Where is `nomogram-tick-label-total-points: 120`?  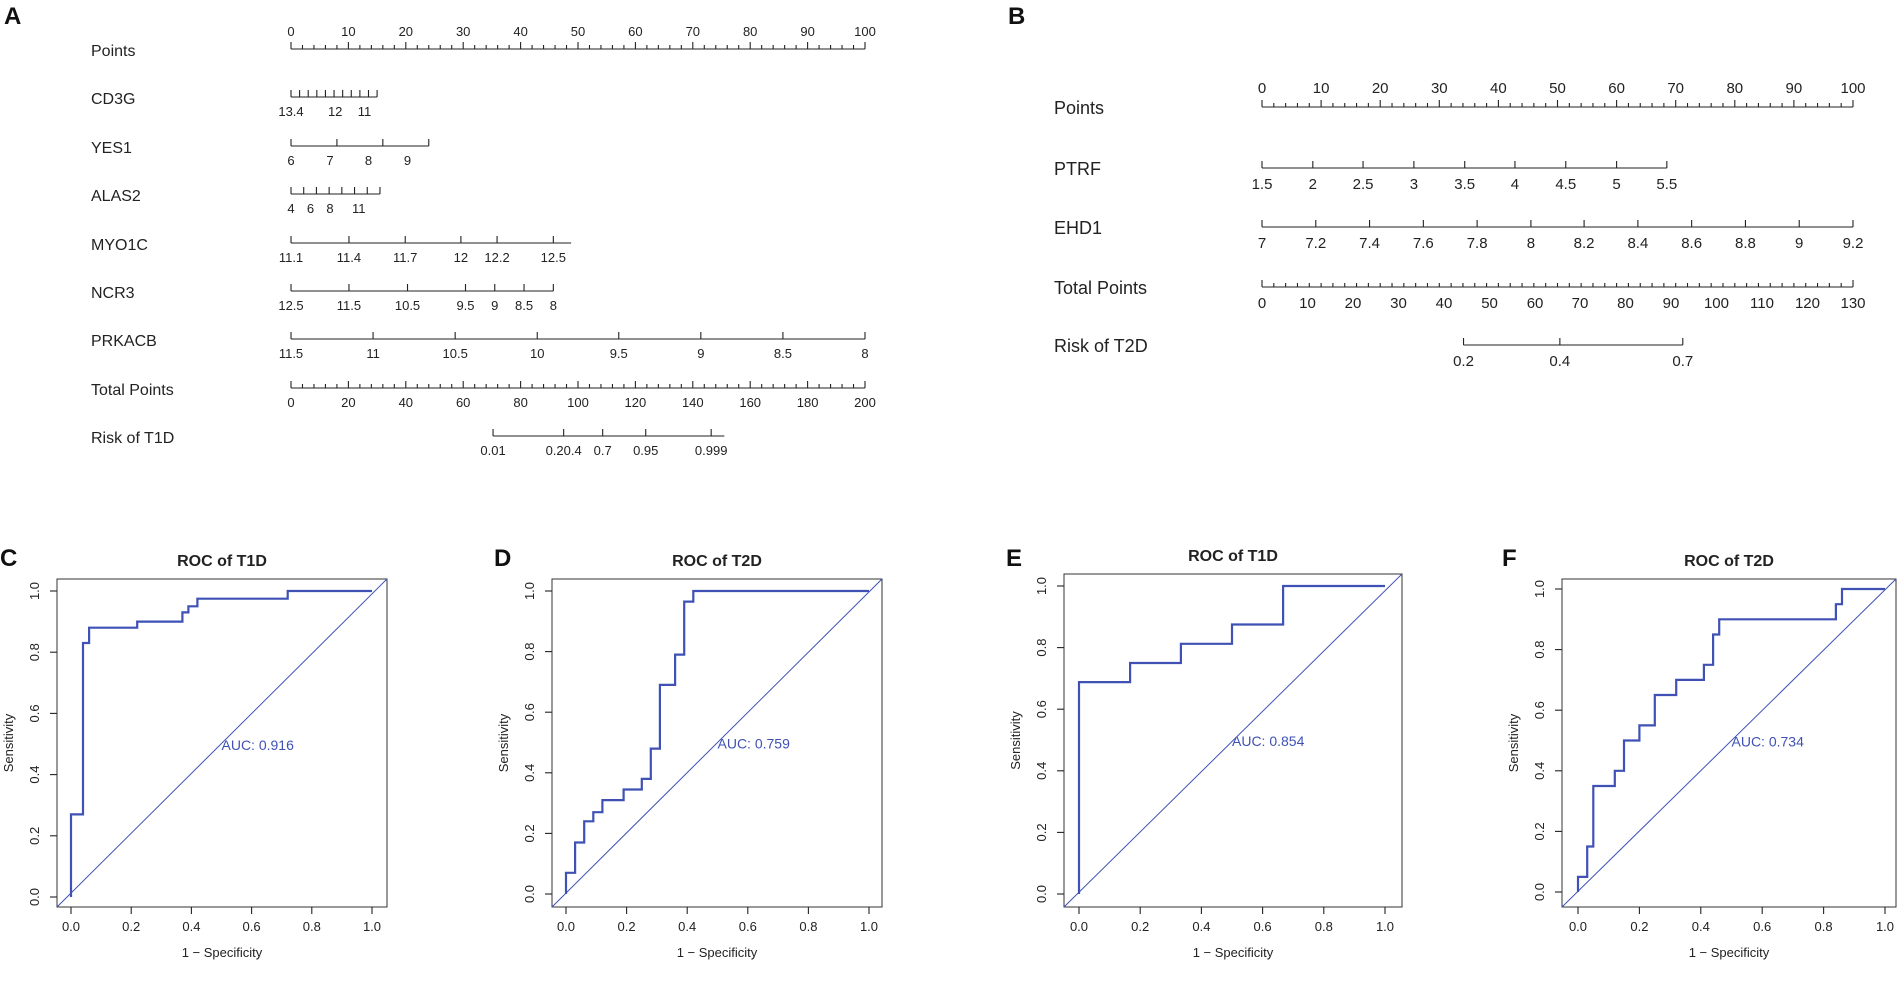
nomogram-tick-label-total-points: 120 is located at coordinates (636, 402).